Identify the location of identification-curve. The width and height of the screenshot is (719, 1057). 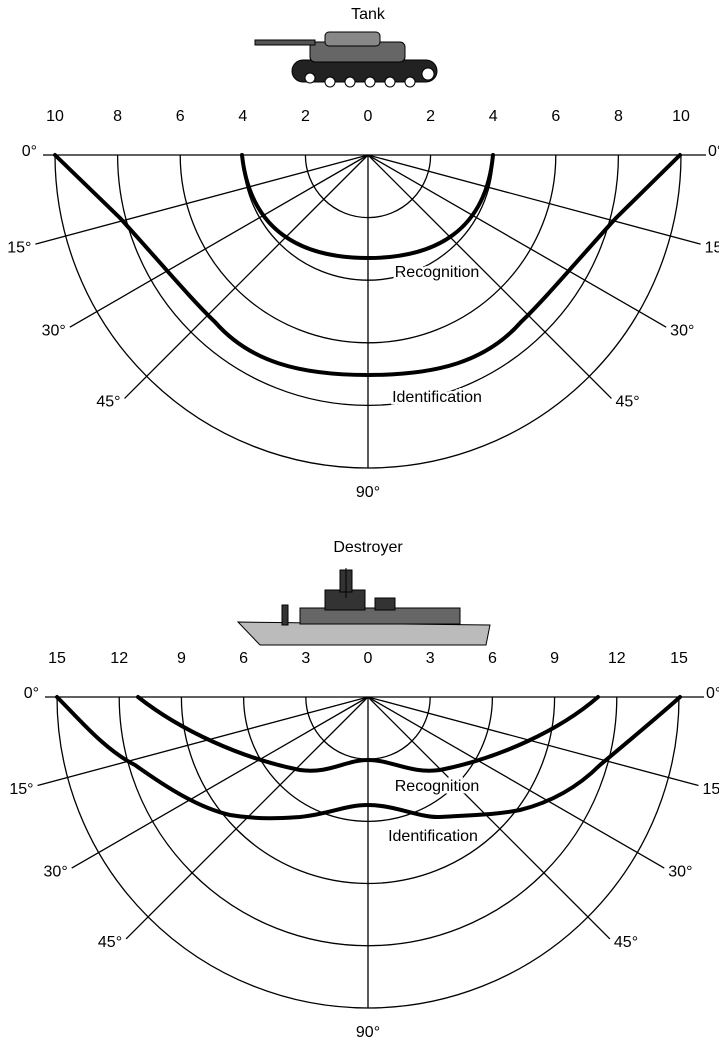
(368, 758).